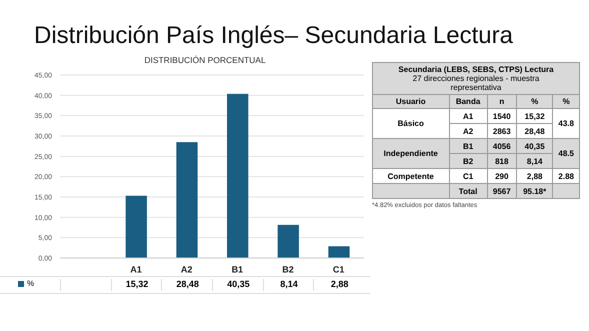 The image size is (589, 331). I want to click on text: 290, so click(501, 176).